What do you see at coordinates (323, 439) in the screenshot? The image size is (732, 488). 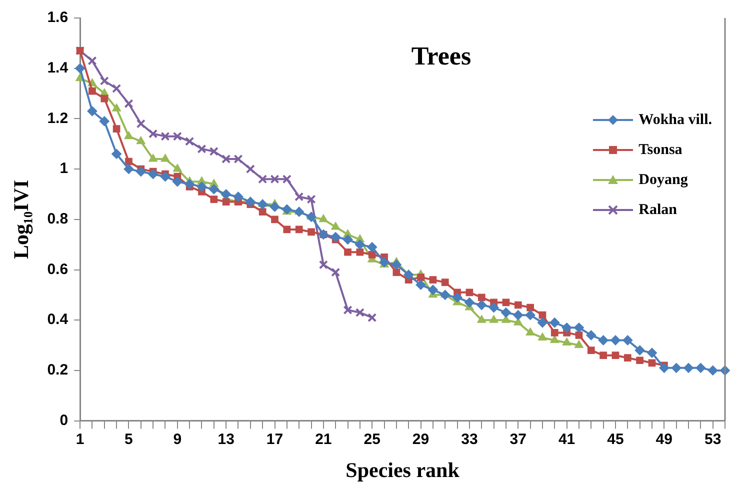 I see `x-tick-label: 21` at bounding box center [323, 439].